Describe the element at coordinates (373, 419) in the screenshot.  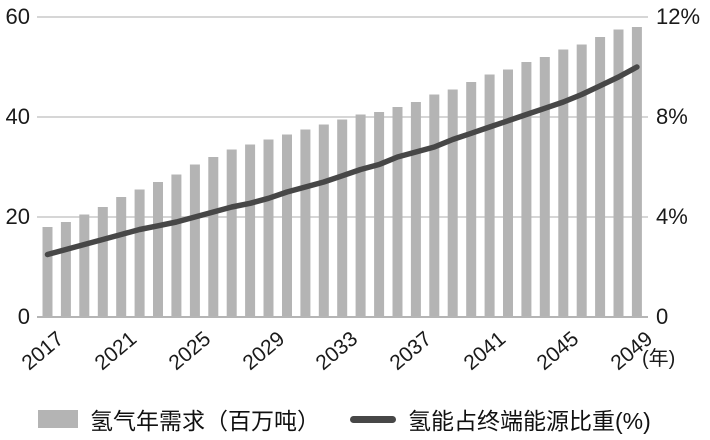
I see `line-series-swatch-icon` at that location.